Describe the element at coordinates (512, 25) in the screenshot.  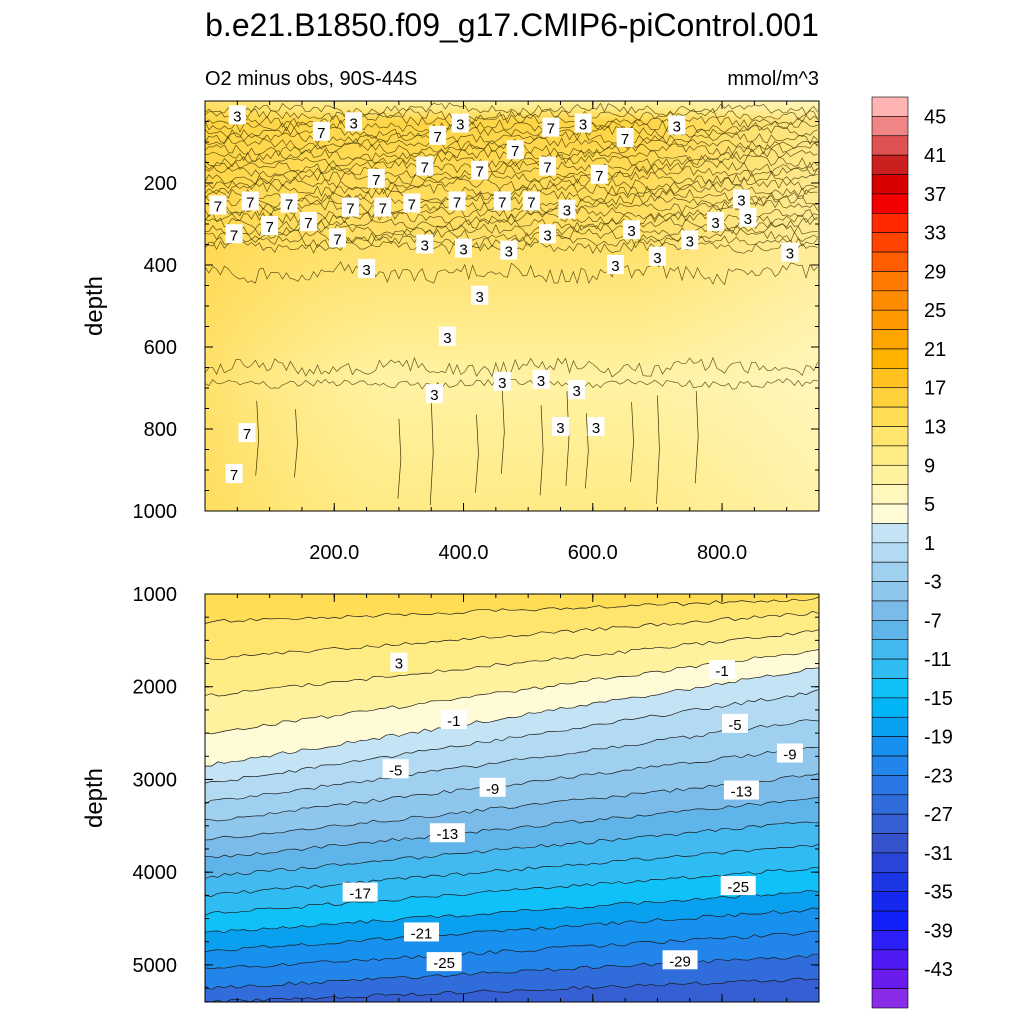
I see `chart-title: b.e21.B1850.f09_g17.CMIP6-piControl.001` at that location.